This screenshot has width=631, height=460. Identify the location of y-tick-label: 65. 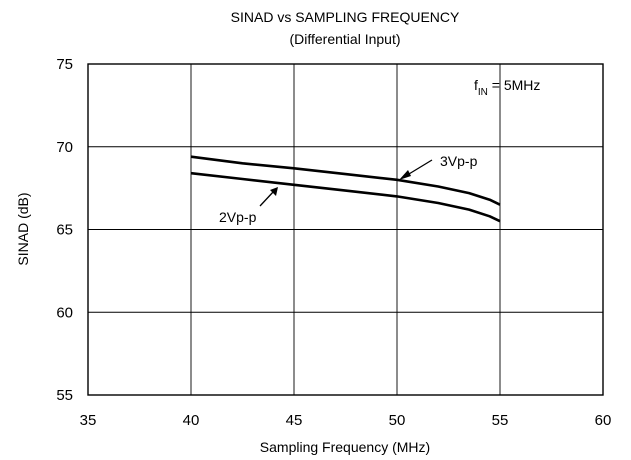
(64, 230).